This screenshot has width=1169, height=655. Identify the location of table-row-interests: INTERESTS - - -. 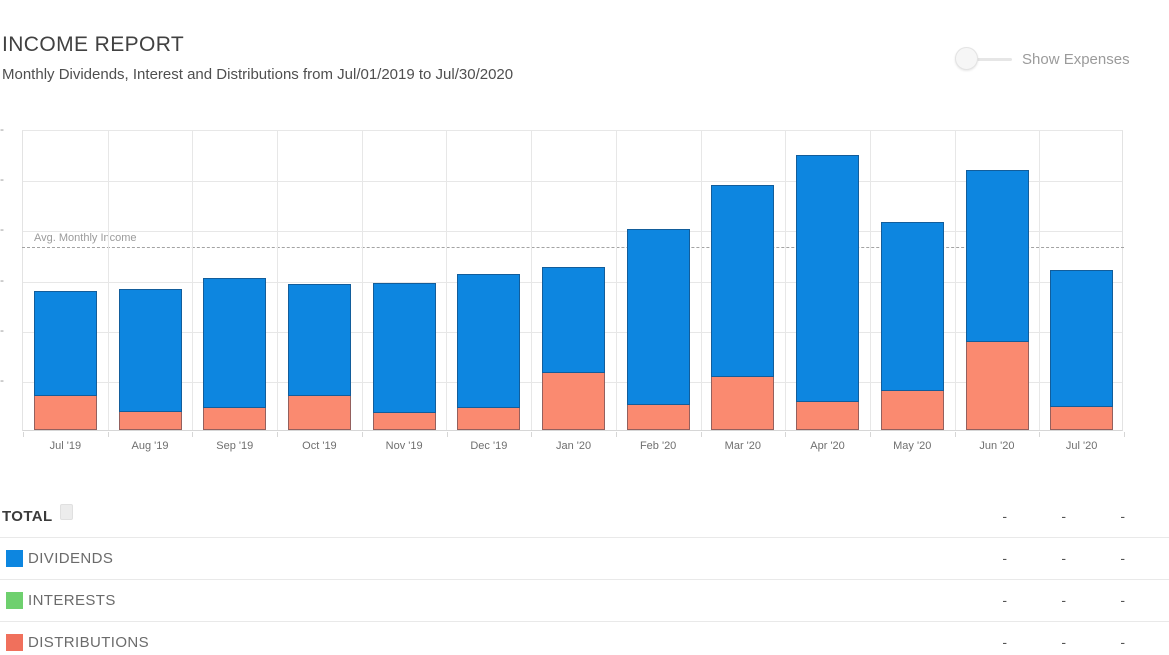
(584, 601).